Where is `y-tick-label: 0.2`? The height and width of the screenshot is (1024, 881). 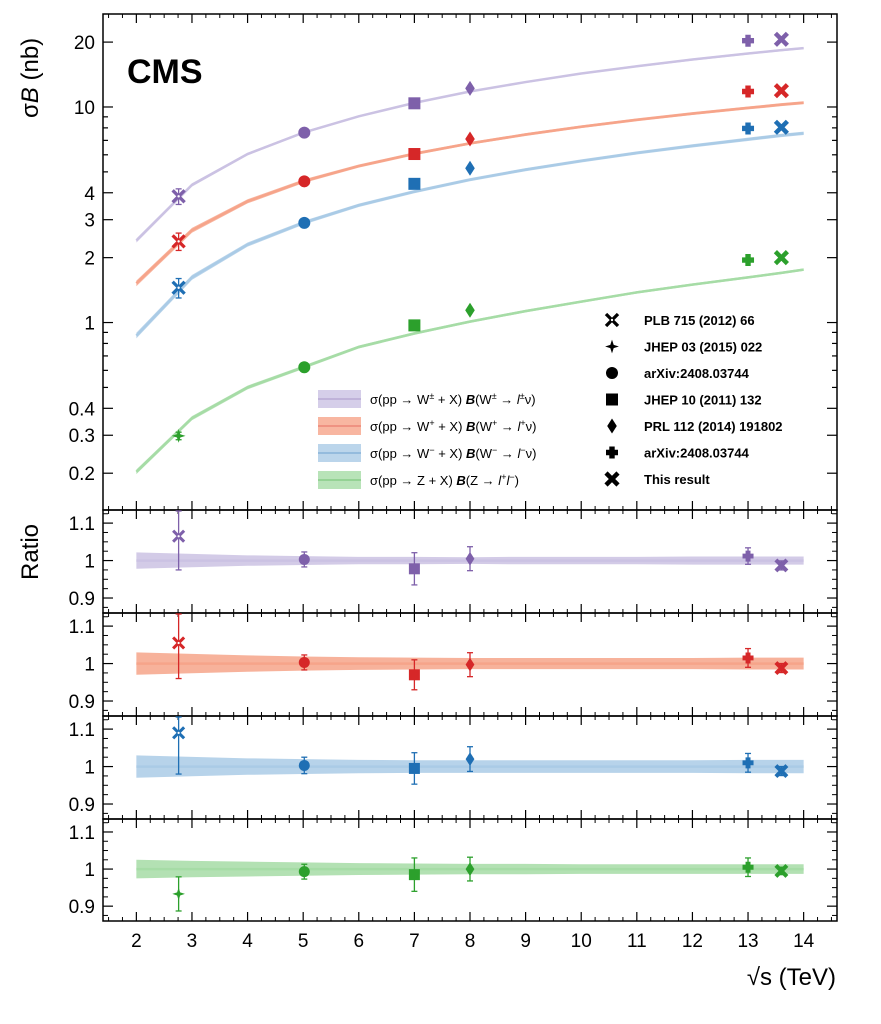 y-tick-label: 0.2 is located at coordinates (82, 474).